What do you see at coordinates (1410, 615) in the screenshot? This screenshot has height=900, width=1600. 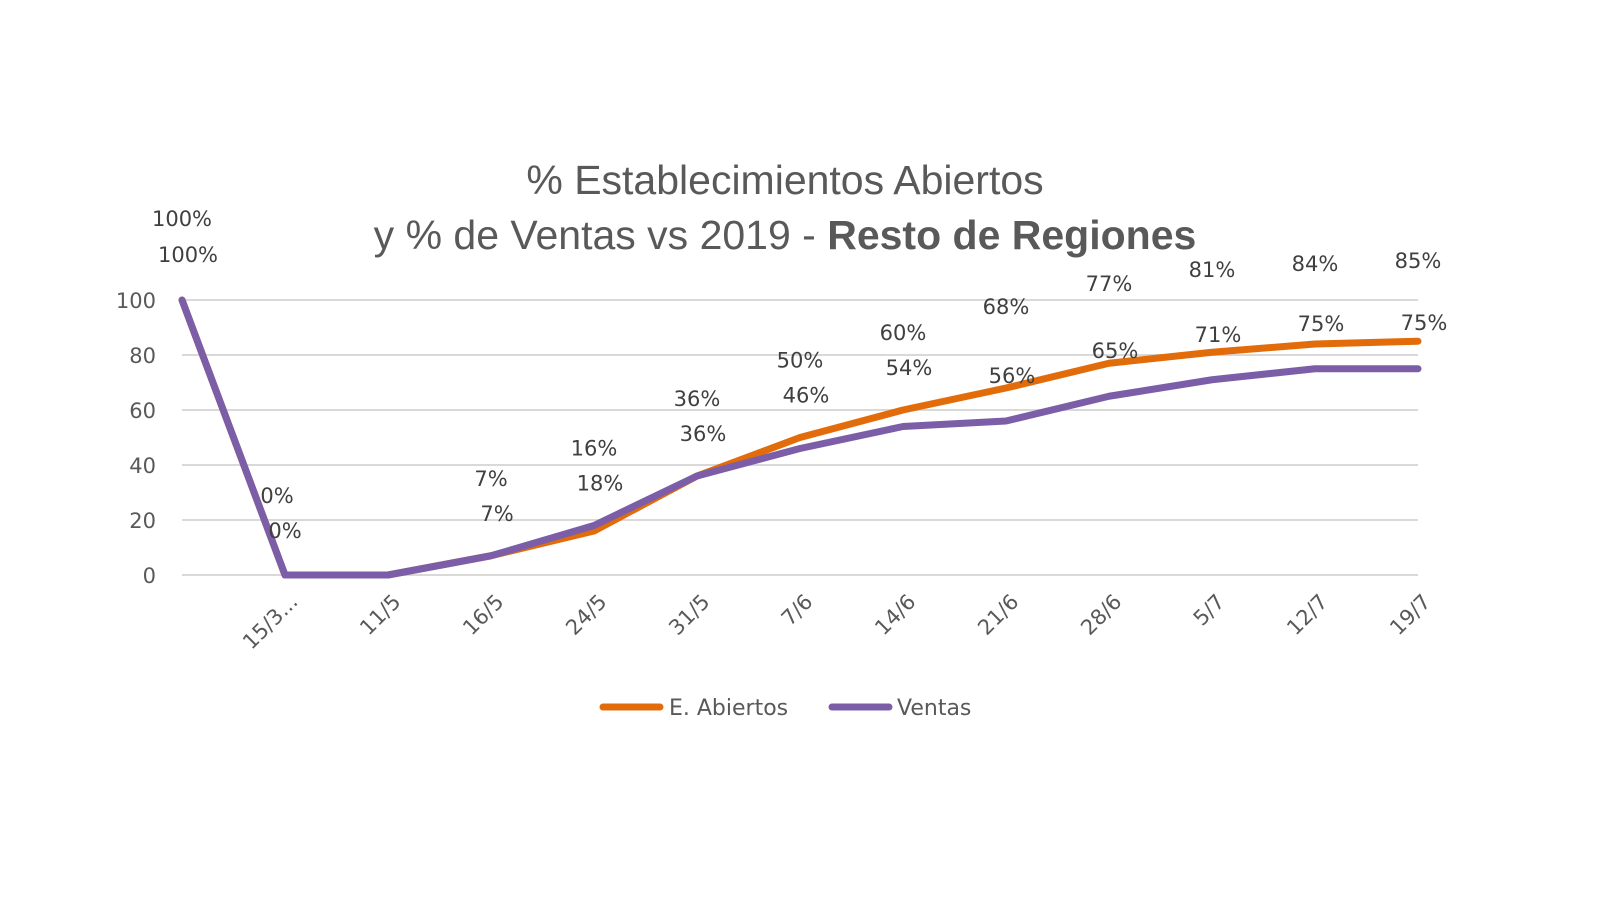 I see `x-tick-label: 19/7` at bounding box center [1410, 615].